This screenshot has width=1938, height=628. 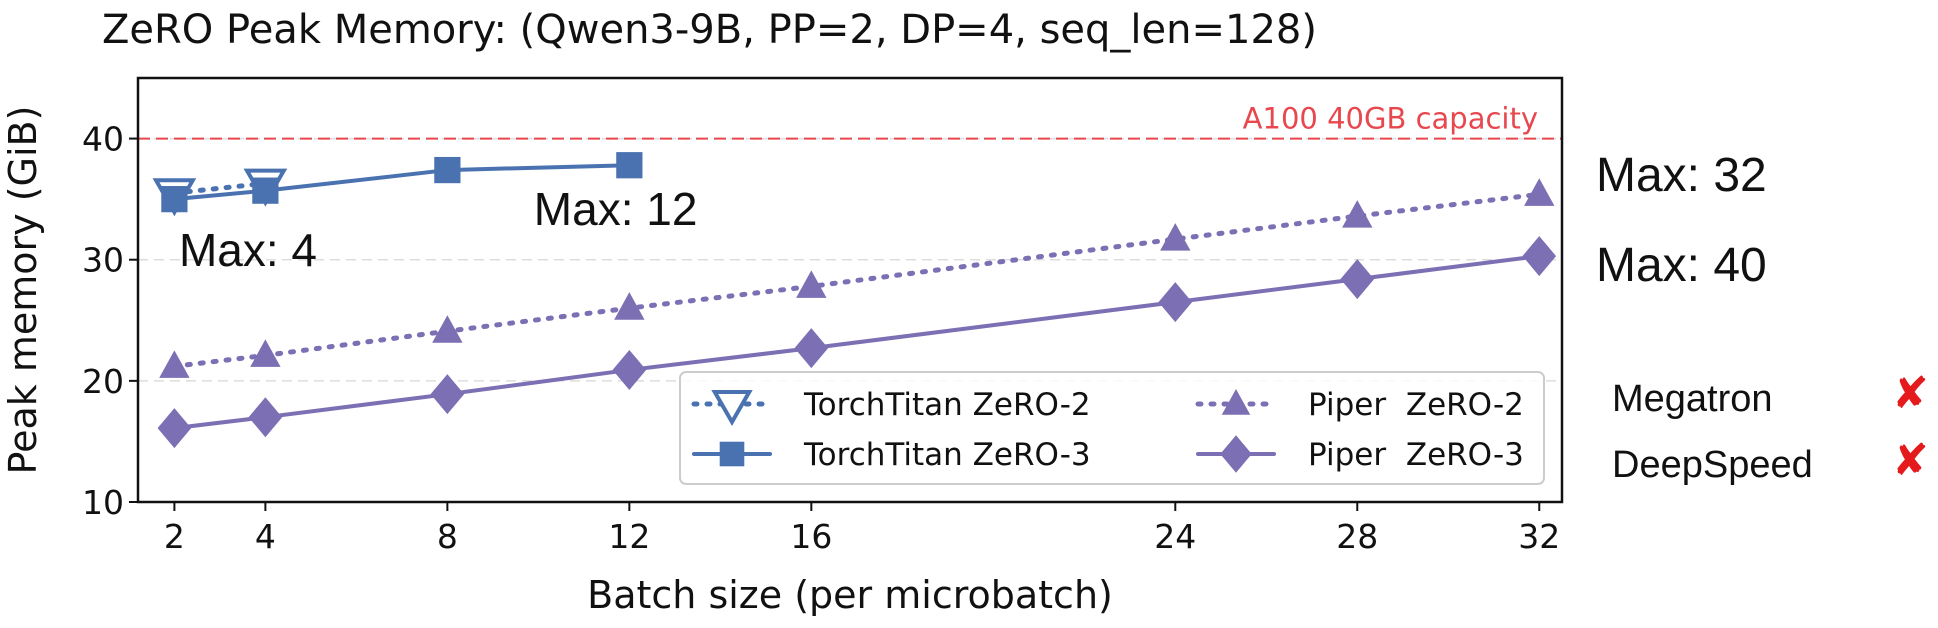 What do you see at coordinates (1692, 399) in the screenshot?
I see `framework-label-megatron: Megatron` at bounding box center [1692, 399].